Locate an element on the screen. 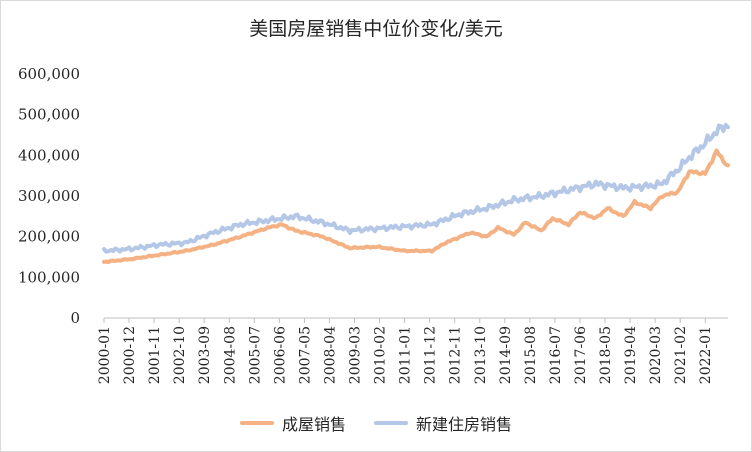 The image size is (752, 452). x-tick-label: 2011-01 is located at coordinates (406, 355).